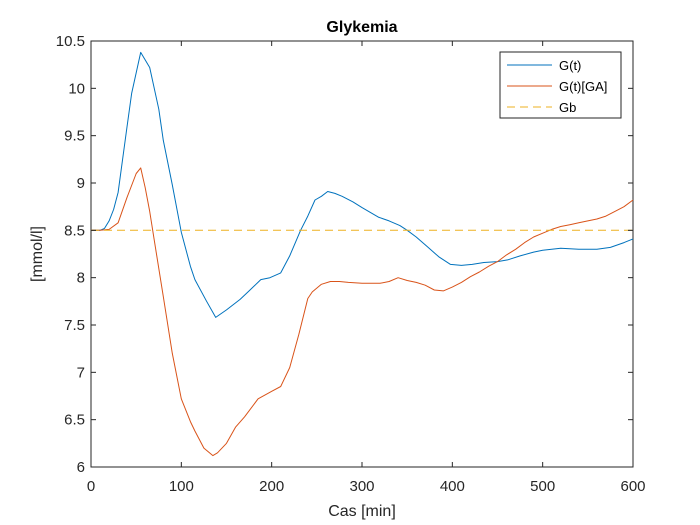  Describe the element at coordinates (567, 107) in the screenshot. I see `legend-entry-3: Gb` at that location.